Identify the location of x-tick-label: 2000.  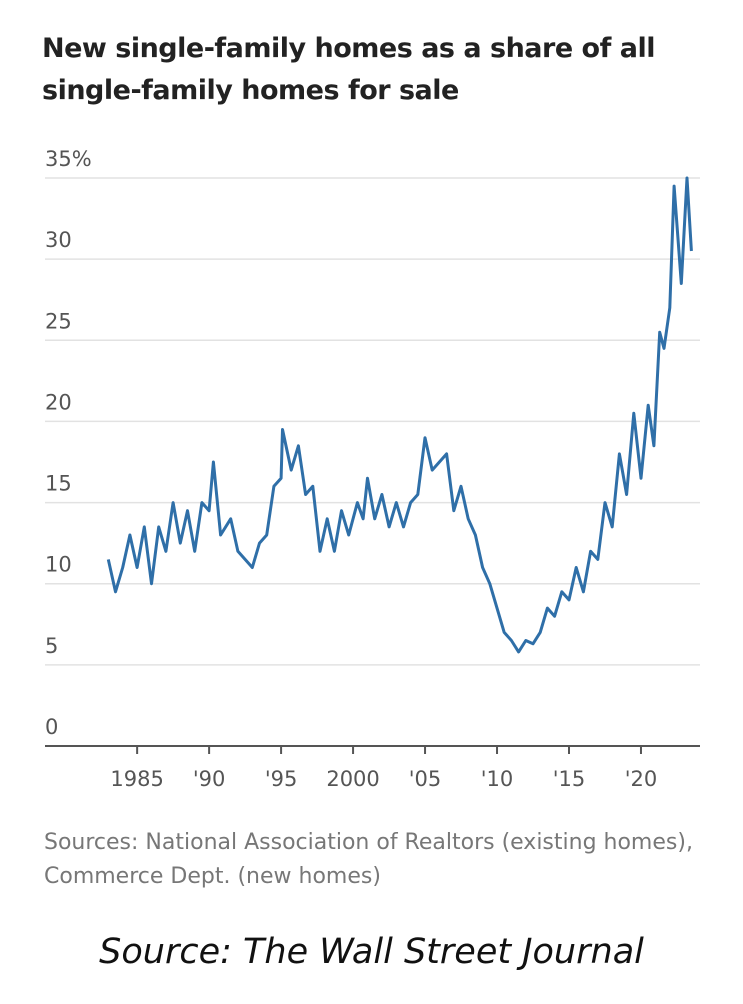
(352, 779).